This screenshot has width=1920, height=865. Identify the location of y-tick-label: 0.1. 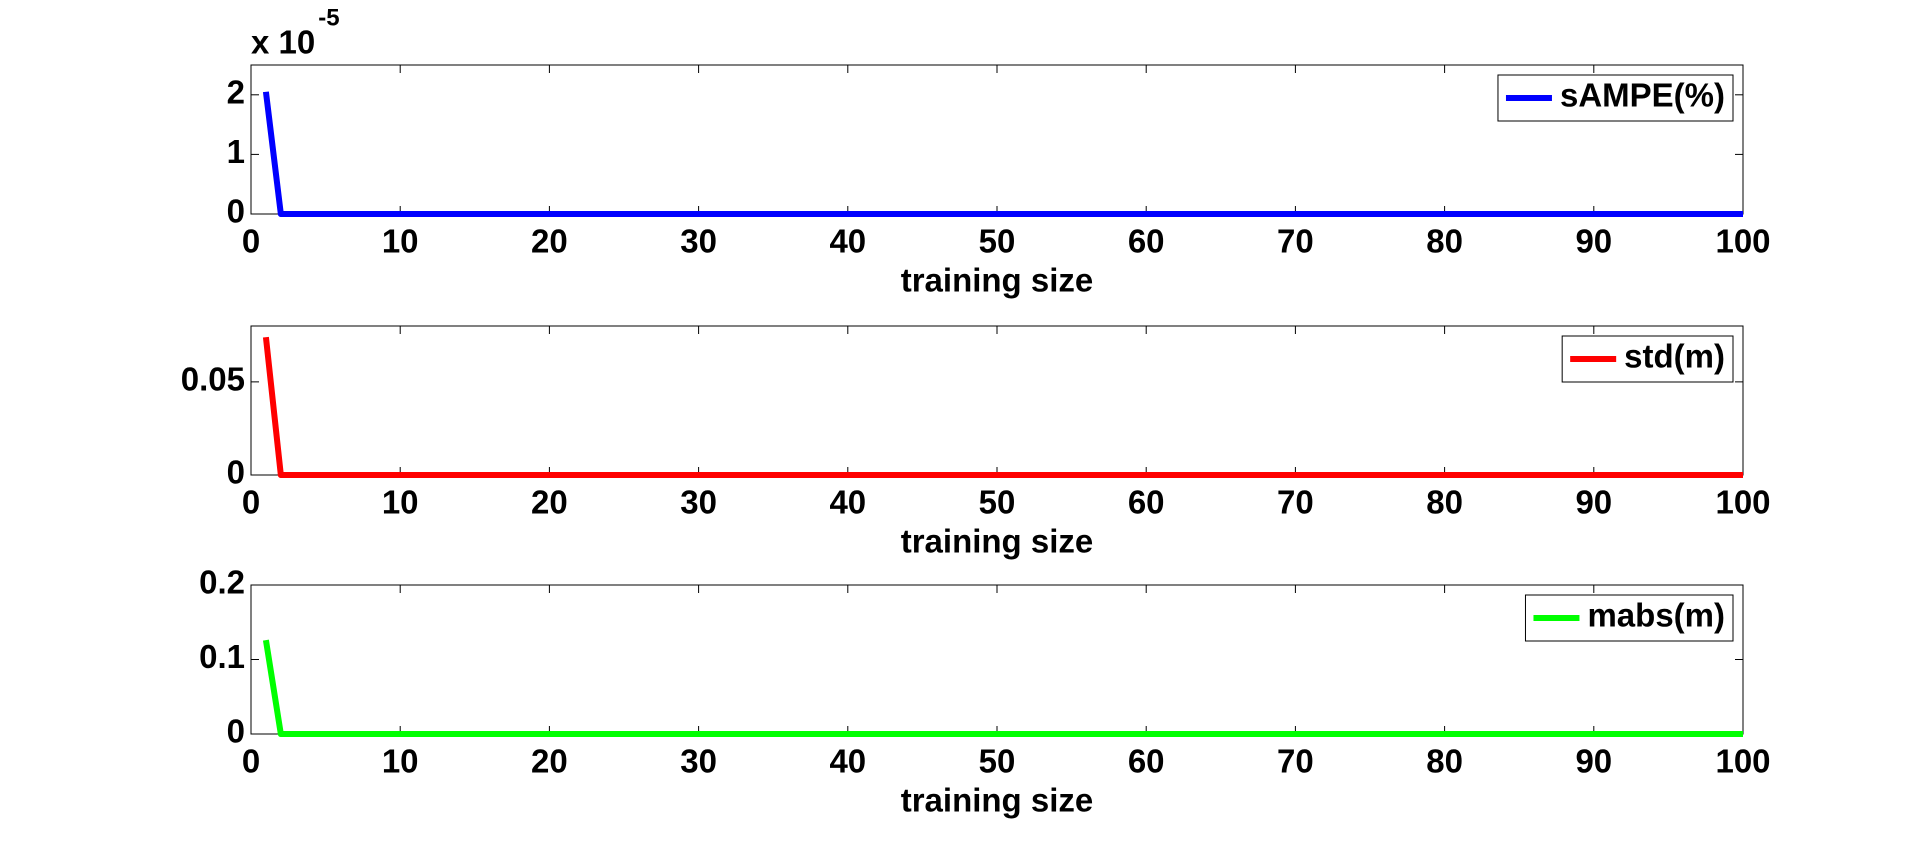
(222, 656).